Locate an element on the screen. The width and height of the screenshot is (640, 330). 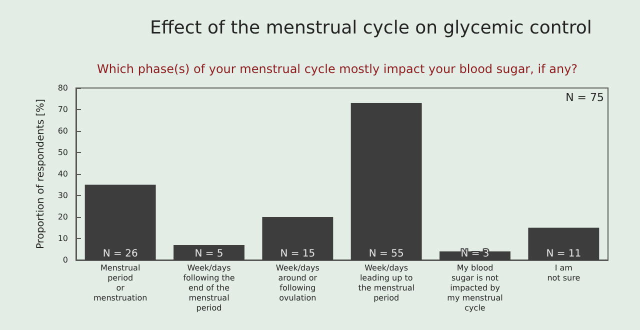
annotation: N = 26 is located at coordinates (120, 254).